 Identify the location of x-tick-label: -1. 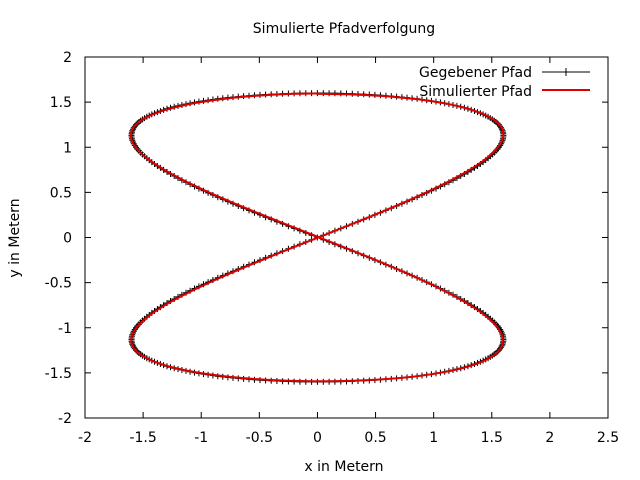
(201, 438).